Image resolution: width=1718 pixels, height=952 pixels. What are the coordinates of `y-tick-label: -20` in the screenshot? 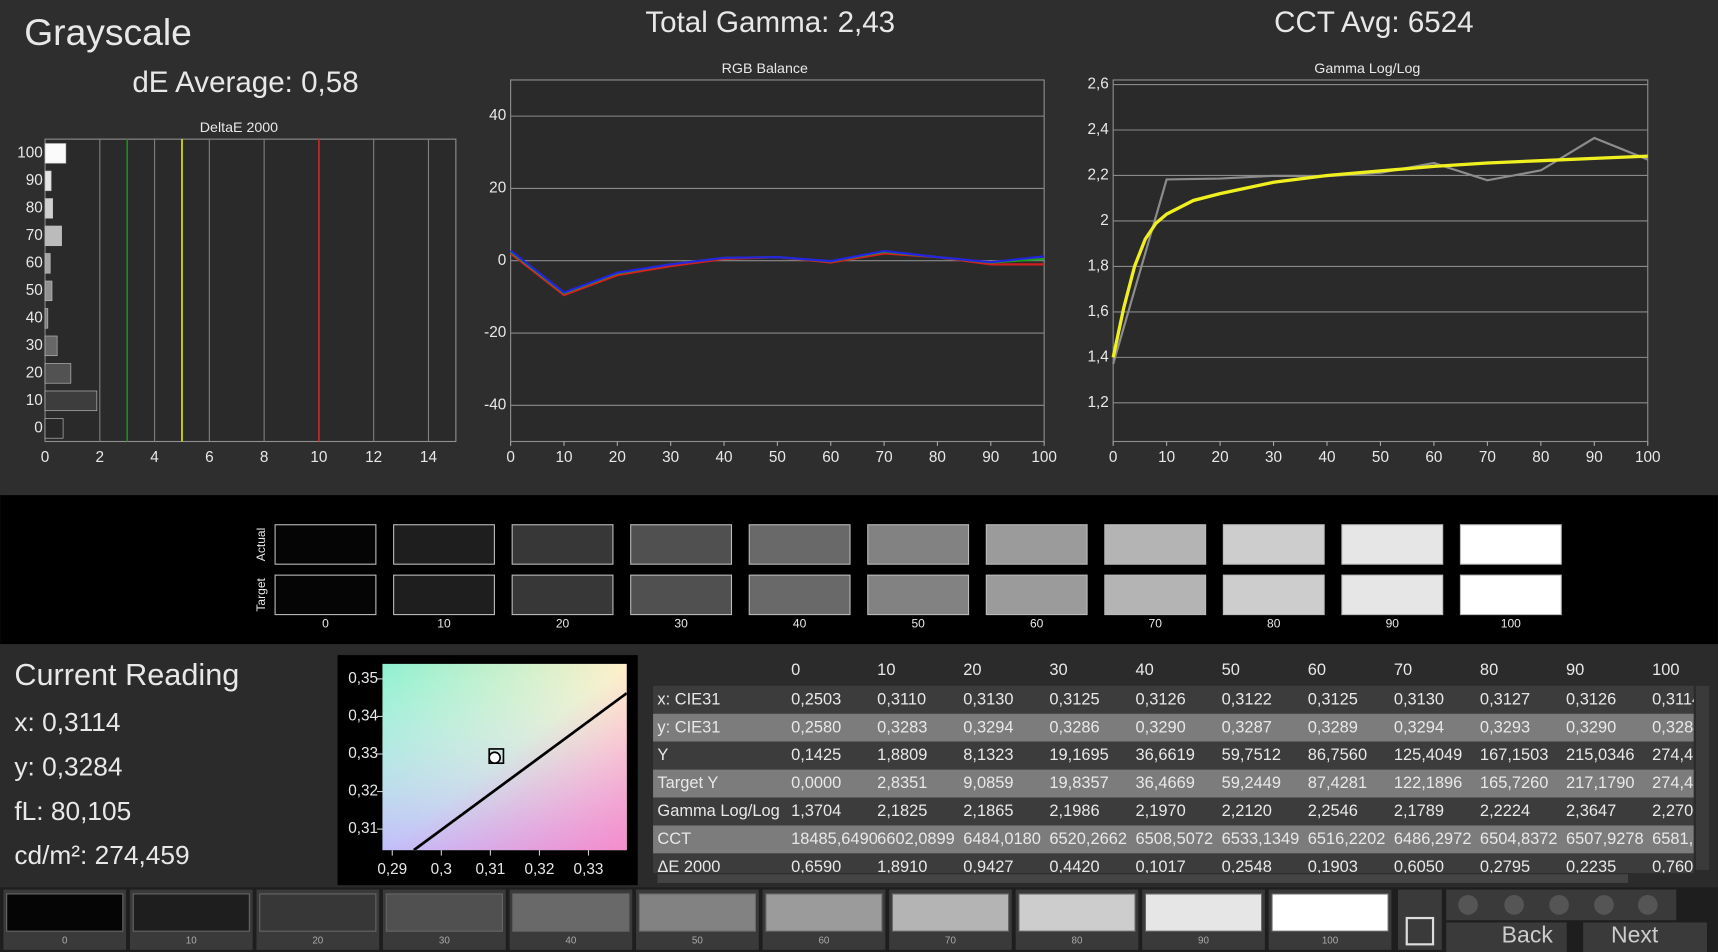 It's located at (495, 332).